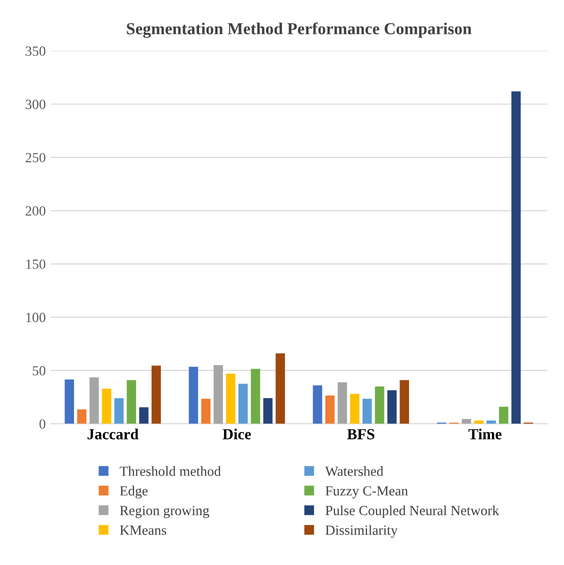 This screenshot has height=565, width=564. I want to click on legend-label: Threshold method, so click(170, 471).